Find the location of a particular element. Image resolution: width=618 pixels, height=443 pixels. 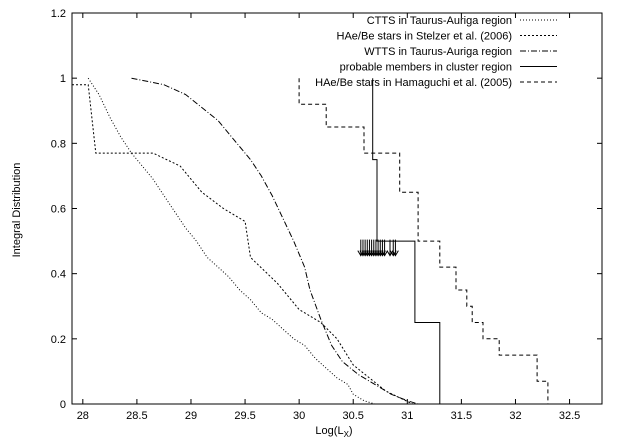

y-tick-label: 0.2 is located at coordinates (58, 340).